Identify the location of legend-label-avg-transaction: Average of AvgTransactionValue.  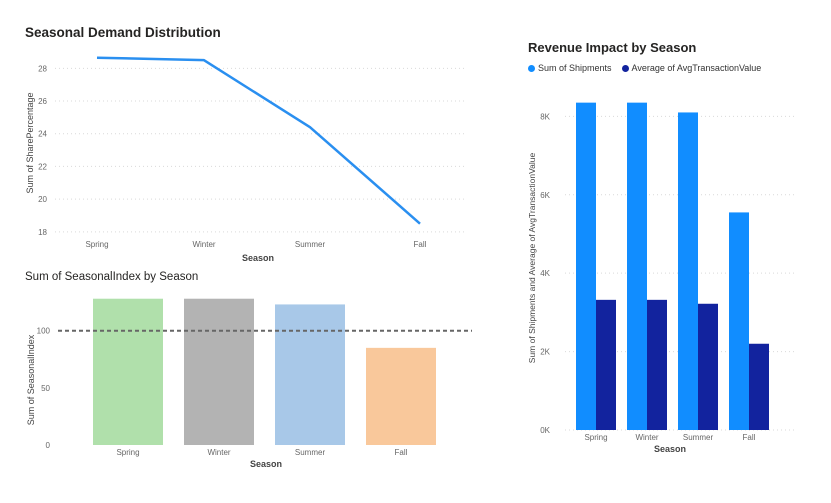
(696, 68).